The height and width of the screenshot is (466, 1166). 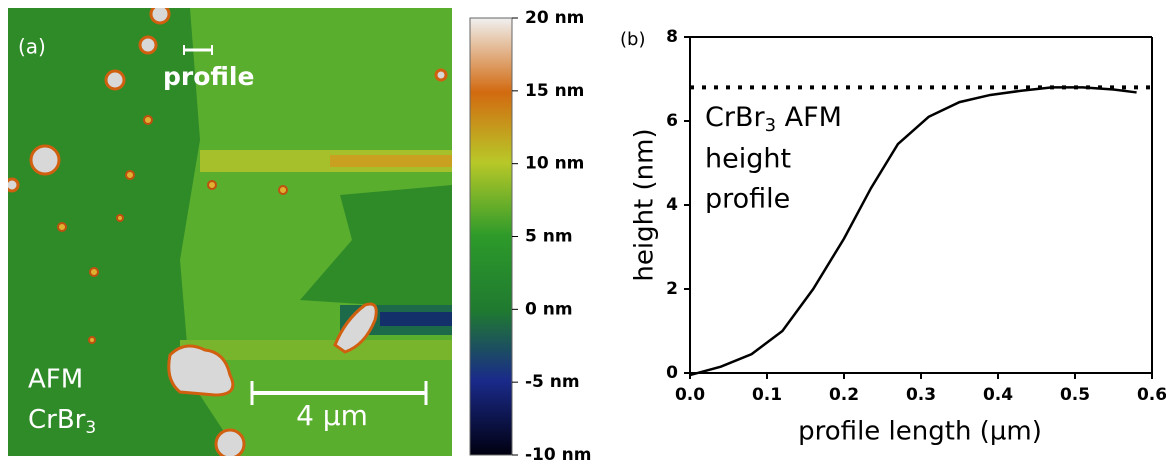 I want to click on sample-formula: CrBr3, so click(x=62, y=422).